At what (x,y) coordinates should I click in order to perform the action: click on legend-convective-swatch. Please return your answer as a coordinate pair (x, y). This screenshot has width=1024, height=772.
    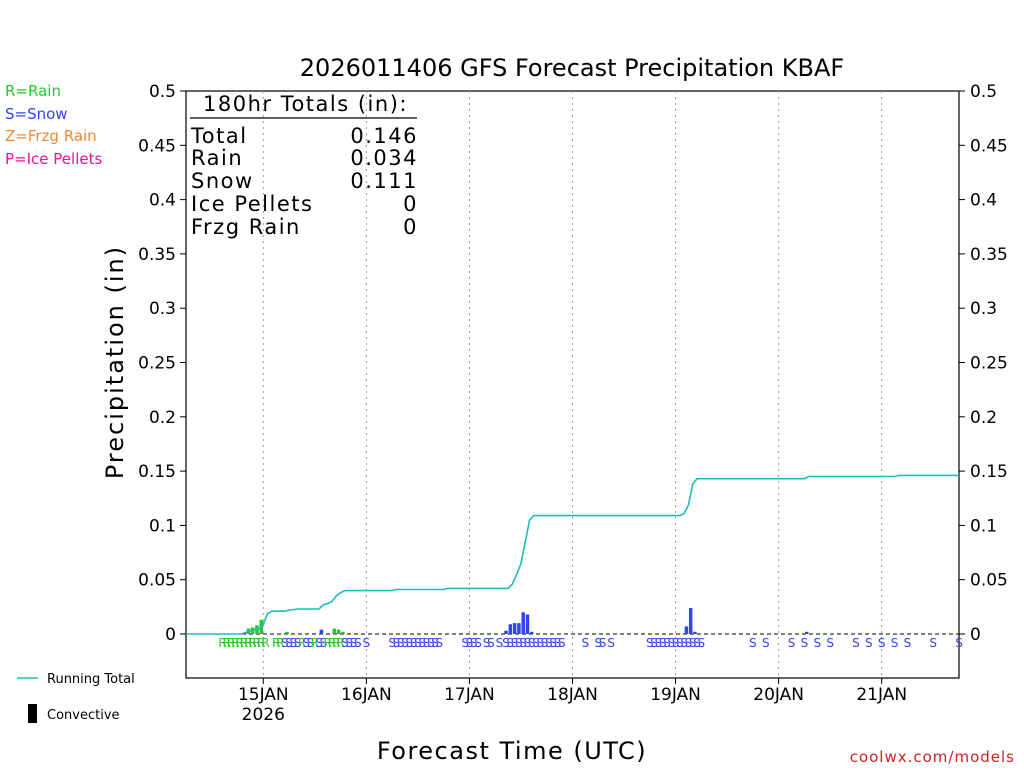
    Looking at the image, I should click on (32, 713).